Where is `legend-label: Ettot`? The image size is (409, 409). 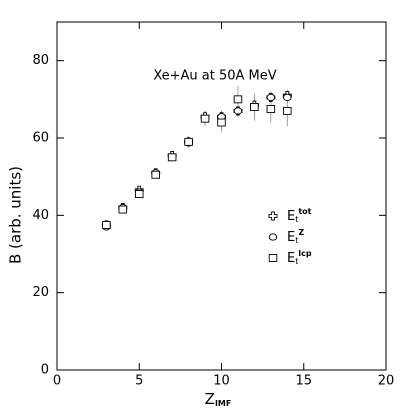
legend-label: Ettot is located at coordinates (299, 215).